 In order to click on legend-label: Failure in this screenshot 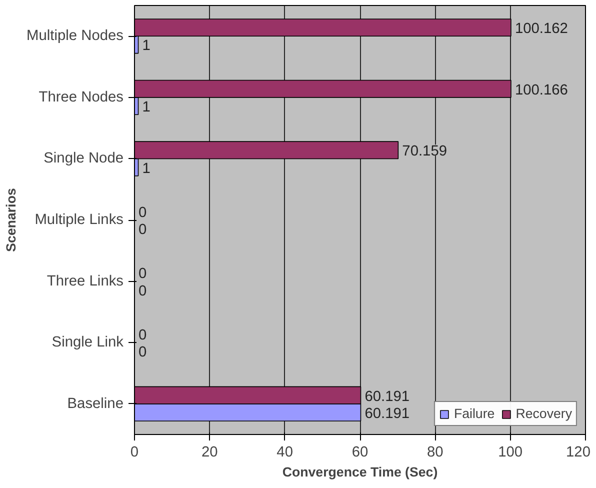, I will do `click(474, 413)`.